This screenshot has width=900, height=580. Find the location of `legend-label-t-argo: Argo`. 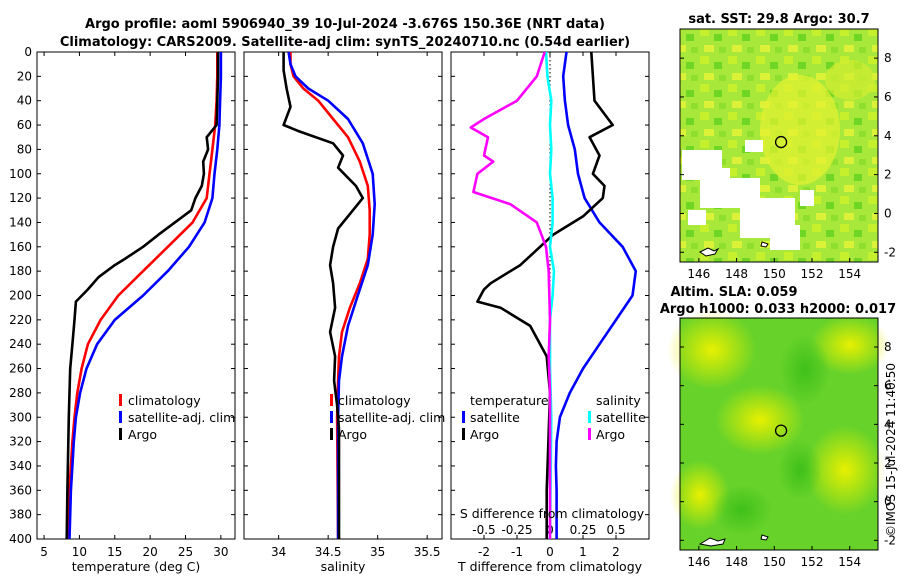

legend-label-t-argo: Argo is located at coordinates (484, 434).